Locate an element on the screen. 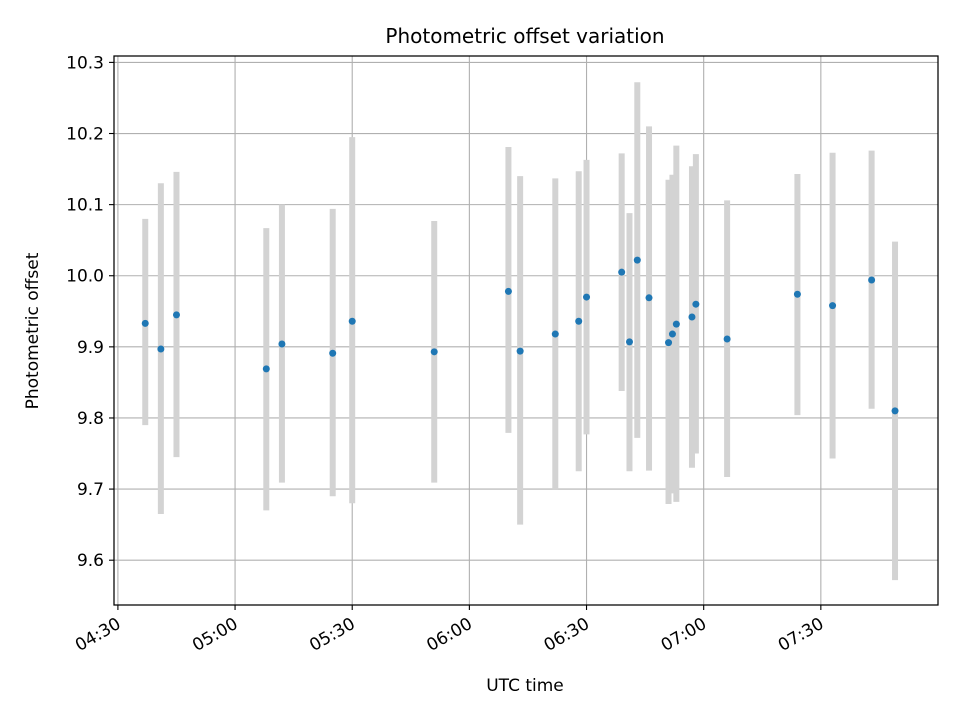 The height and width of the screenshot is (720, 960). y-tick-label: 10.2 is located at coordinates (85, 135).